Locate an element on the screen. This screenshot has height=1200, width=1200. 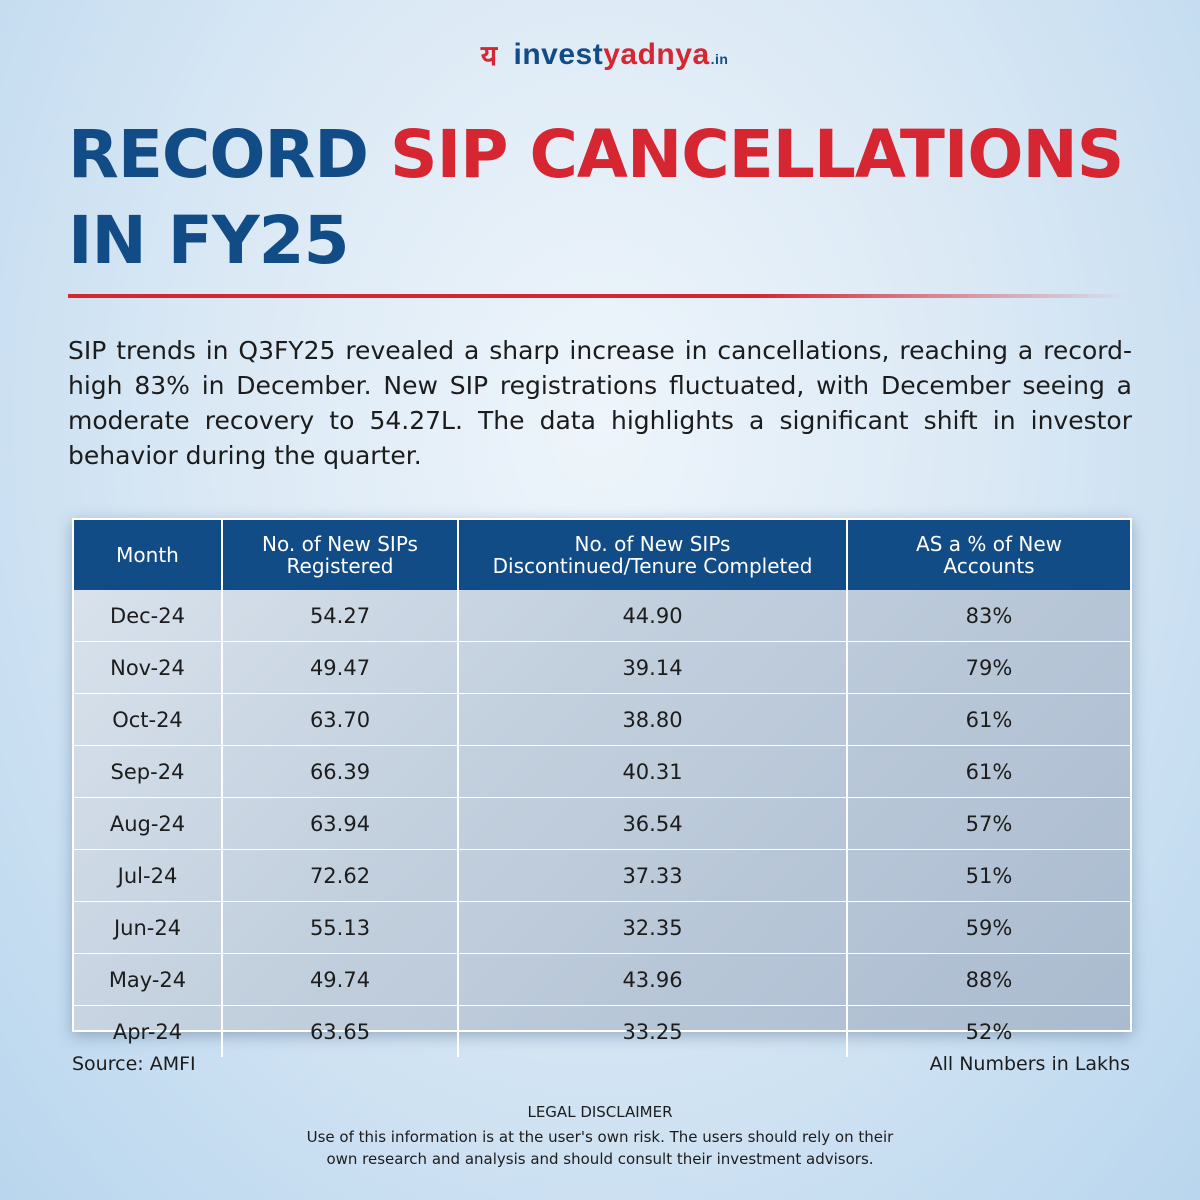
cell-discontinued: 43.96 is located at coordinates (653, 979).